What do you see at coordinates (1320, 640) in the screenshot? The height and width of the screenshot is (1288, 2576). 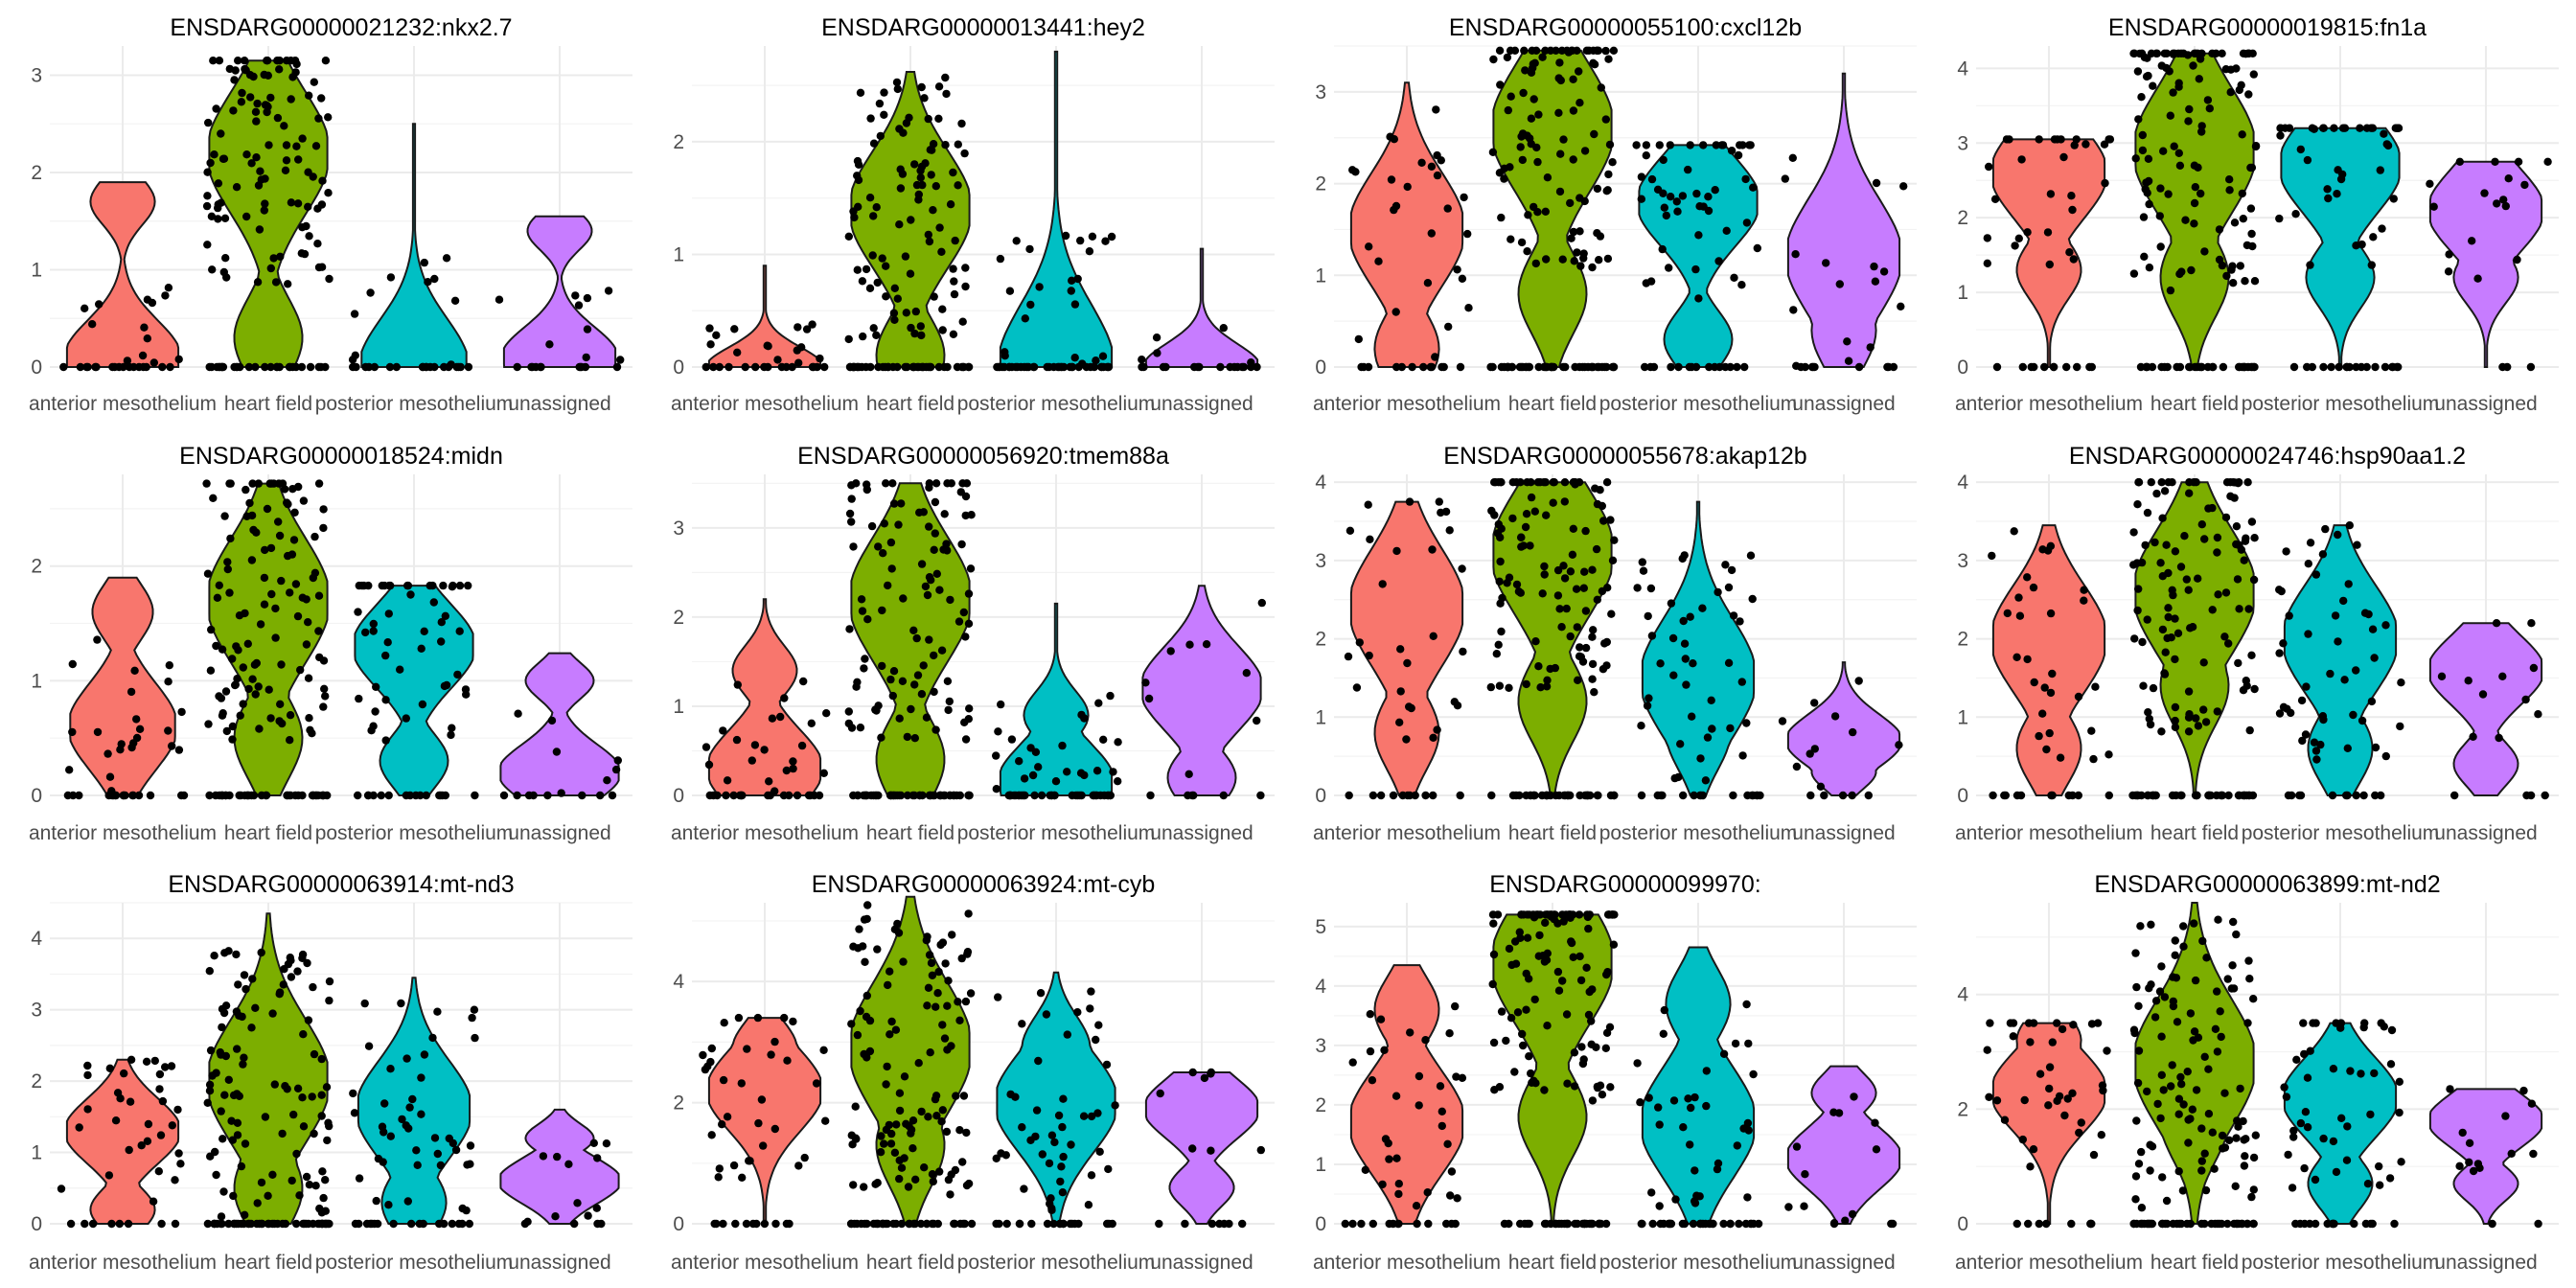 I see `y-tick-label: 2` at bounding box center [1320, 640].